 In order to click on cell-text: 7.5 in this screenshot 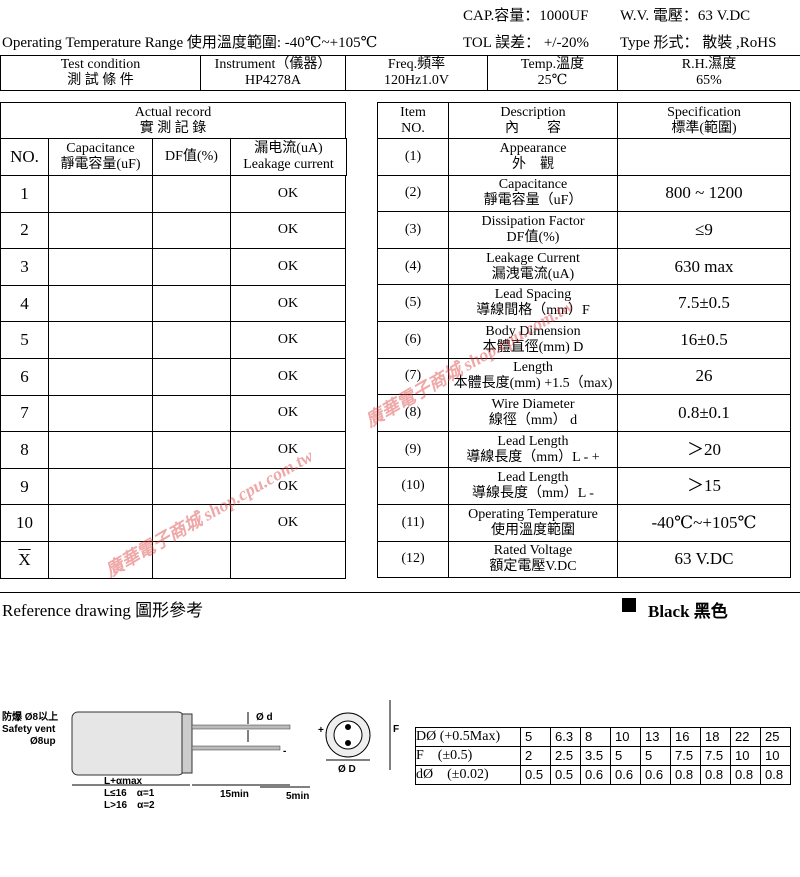, I will do `click(684, 755)`.